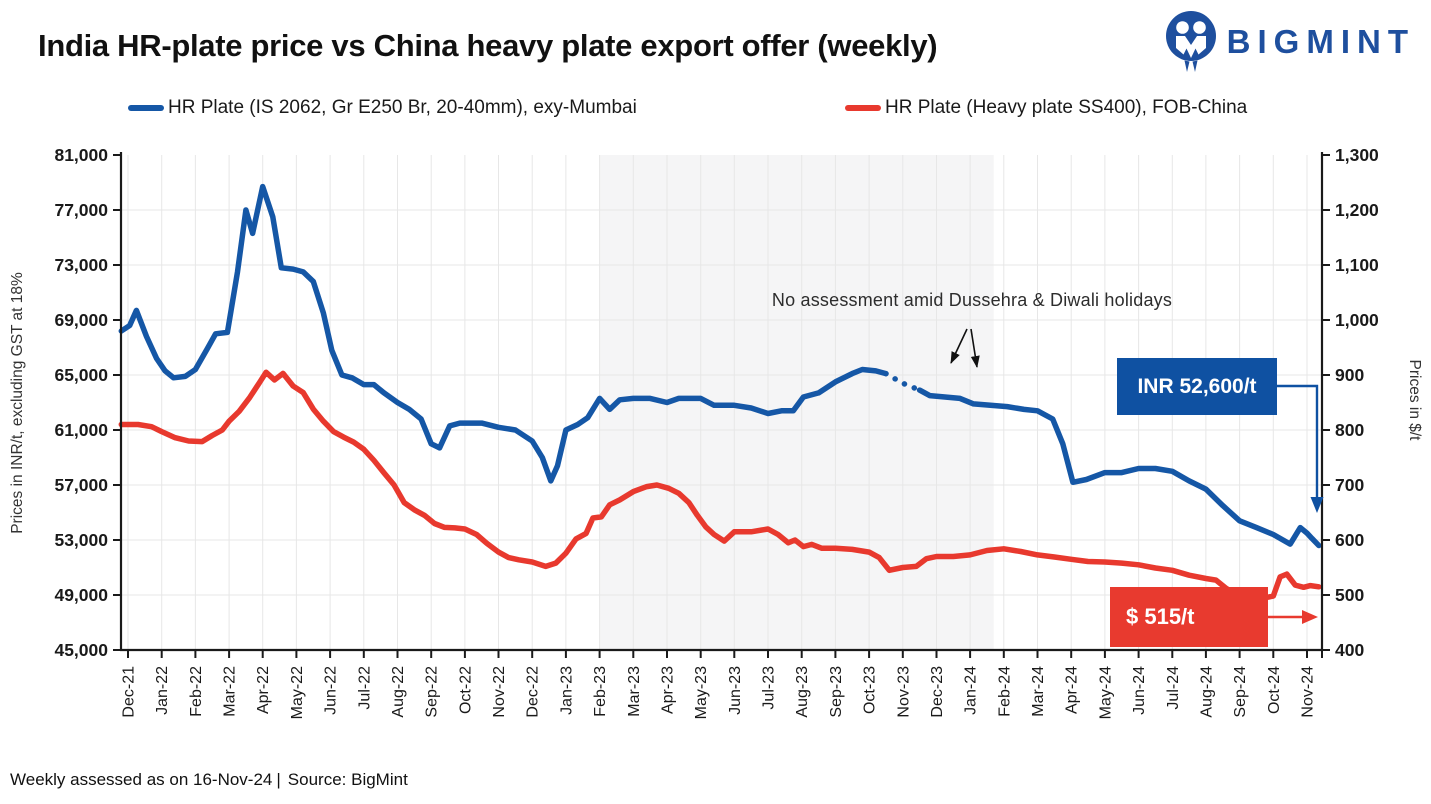 The height and width of the screenshot is (804, 1431). I want to click on bigmint-logo: BIGMINT, so click(1289, 42).